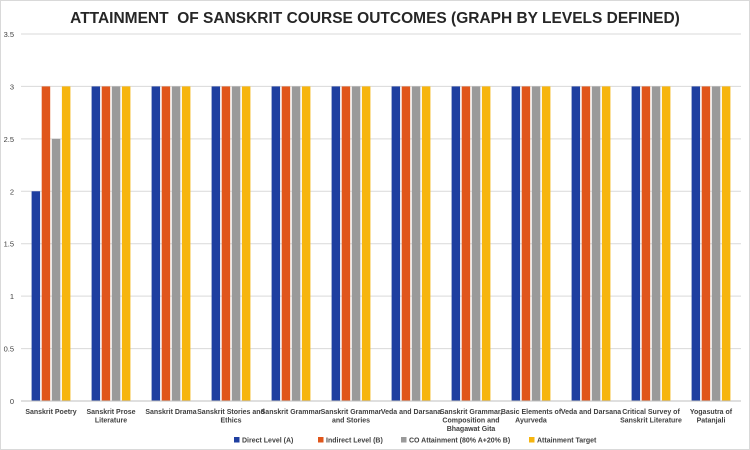  What do you see at coordinates (12, 86) in the screenshot?
I see `y-tick-label: 3` at bounding box center [12, 86].